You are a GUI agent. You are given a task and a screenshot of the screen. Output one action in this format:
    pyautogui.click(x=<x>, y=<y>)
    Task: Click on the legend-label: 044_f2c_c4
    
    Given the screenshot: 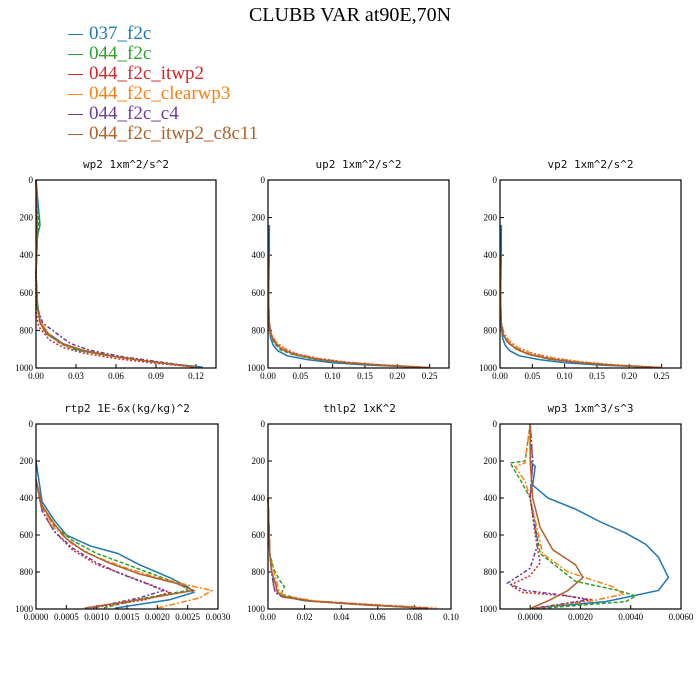 What is the action you would take?
    pyautogui.click(x=134, y=113)
    